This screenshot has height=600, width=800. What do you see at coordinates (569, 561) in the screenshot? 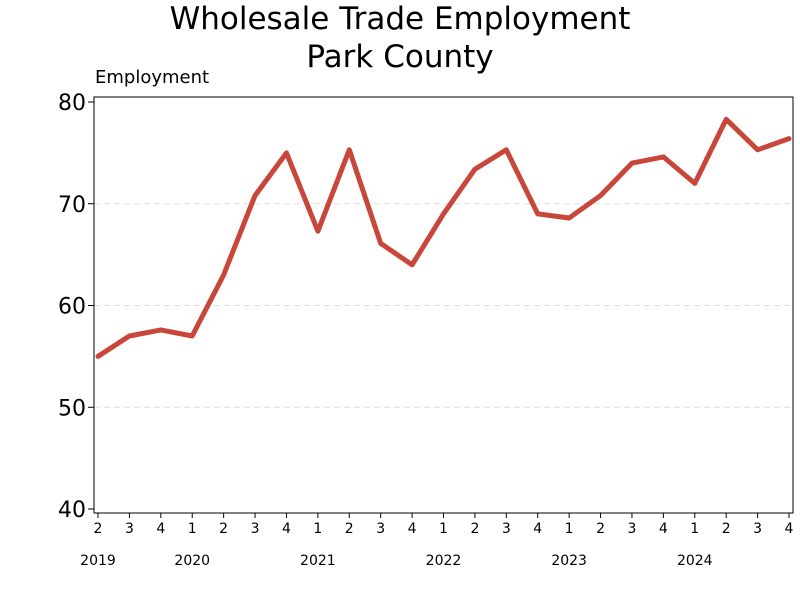
I see `x-year-label: 2023` at bounding box center [569, 561].